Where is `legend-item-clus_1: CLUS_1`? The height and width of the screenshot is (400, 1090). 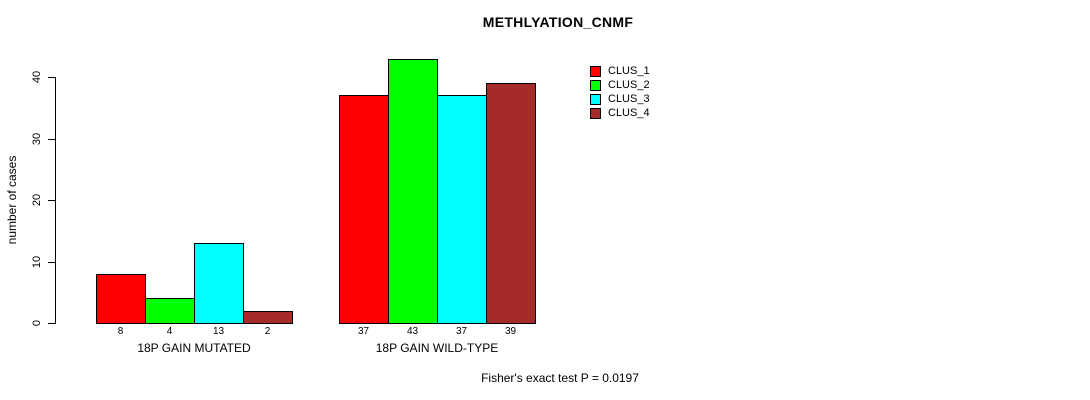 legend-item-clus_1: CLUS_1 is located at coordinates (620, 71).